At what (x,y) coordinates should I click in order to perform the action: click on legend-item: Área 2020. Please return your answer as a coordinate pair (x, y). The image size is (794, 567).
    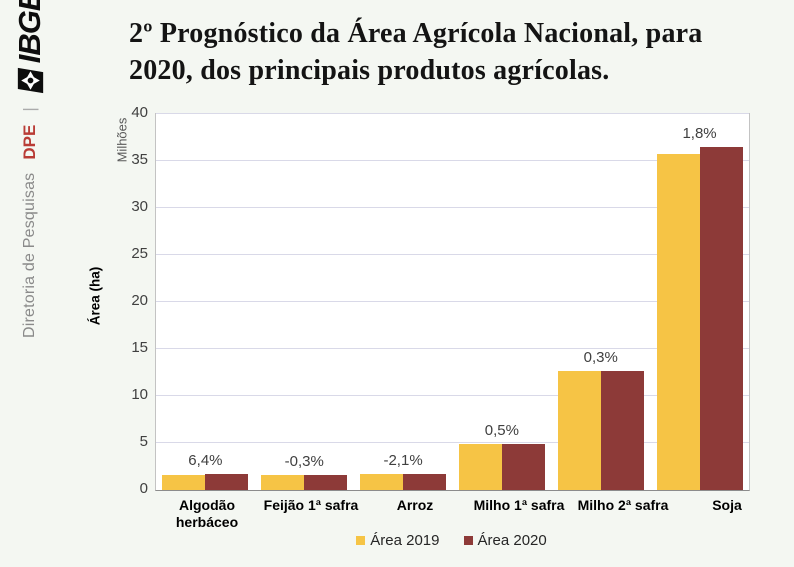
    Looking at the image, I should click on (505, 540).